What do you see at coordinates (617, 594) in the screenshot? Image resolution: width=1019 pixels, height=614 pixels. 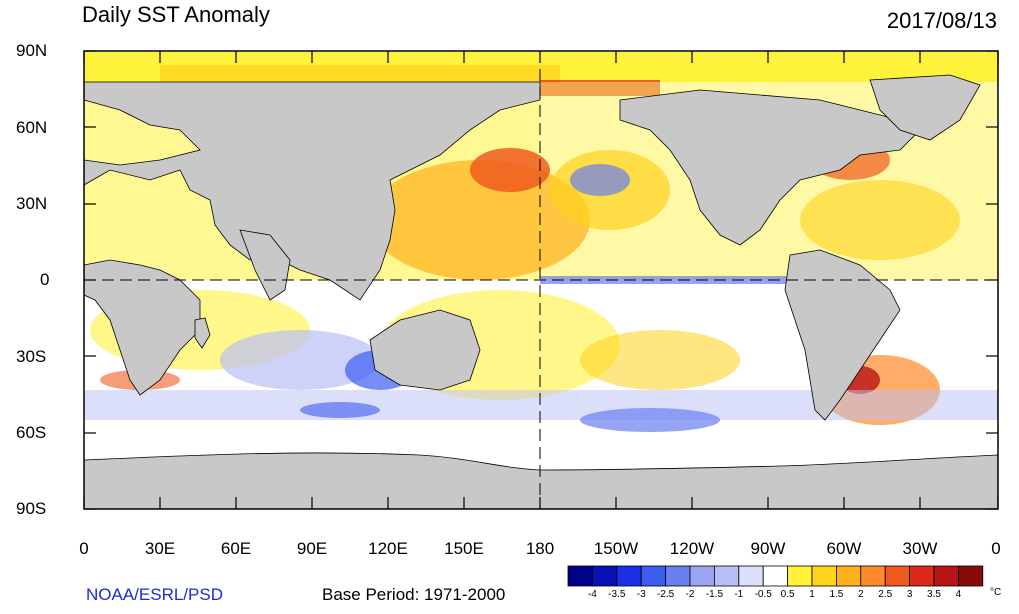 I see `colorbar-tick-label: -3.5` at bounding box center [617, 594].